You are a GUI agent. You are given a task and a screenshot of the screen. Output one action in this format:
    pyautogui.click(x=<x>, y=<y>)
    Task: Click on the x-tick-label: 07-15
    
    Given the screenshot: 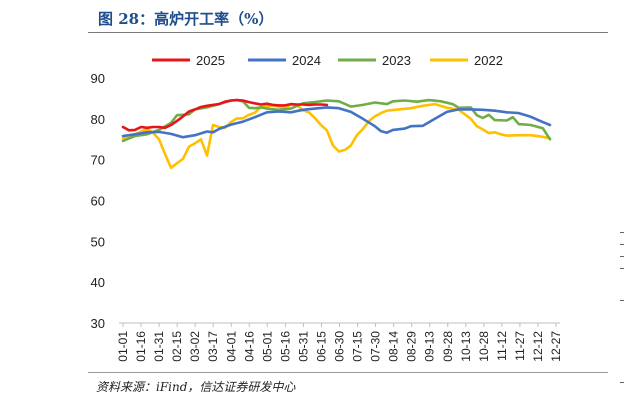 What is the action you would take?
    pyautogui.click(x=358, y=346)
    